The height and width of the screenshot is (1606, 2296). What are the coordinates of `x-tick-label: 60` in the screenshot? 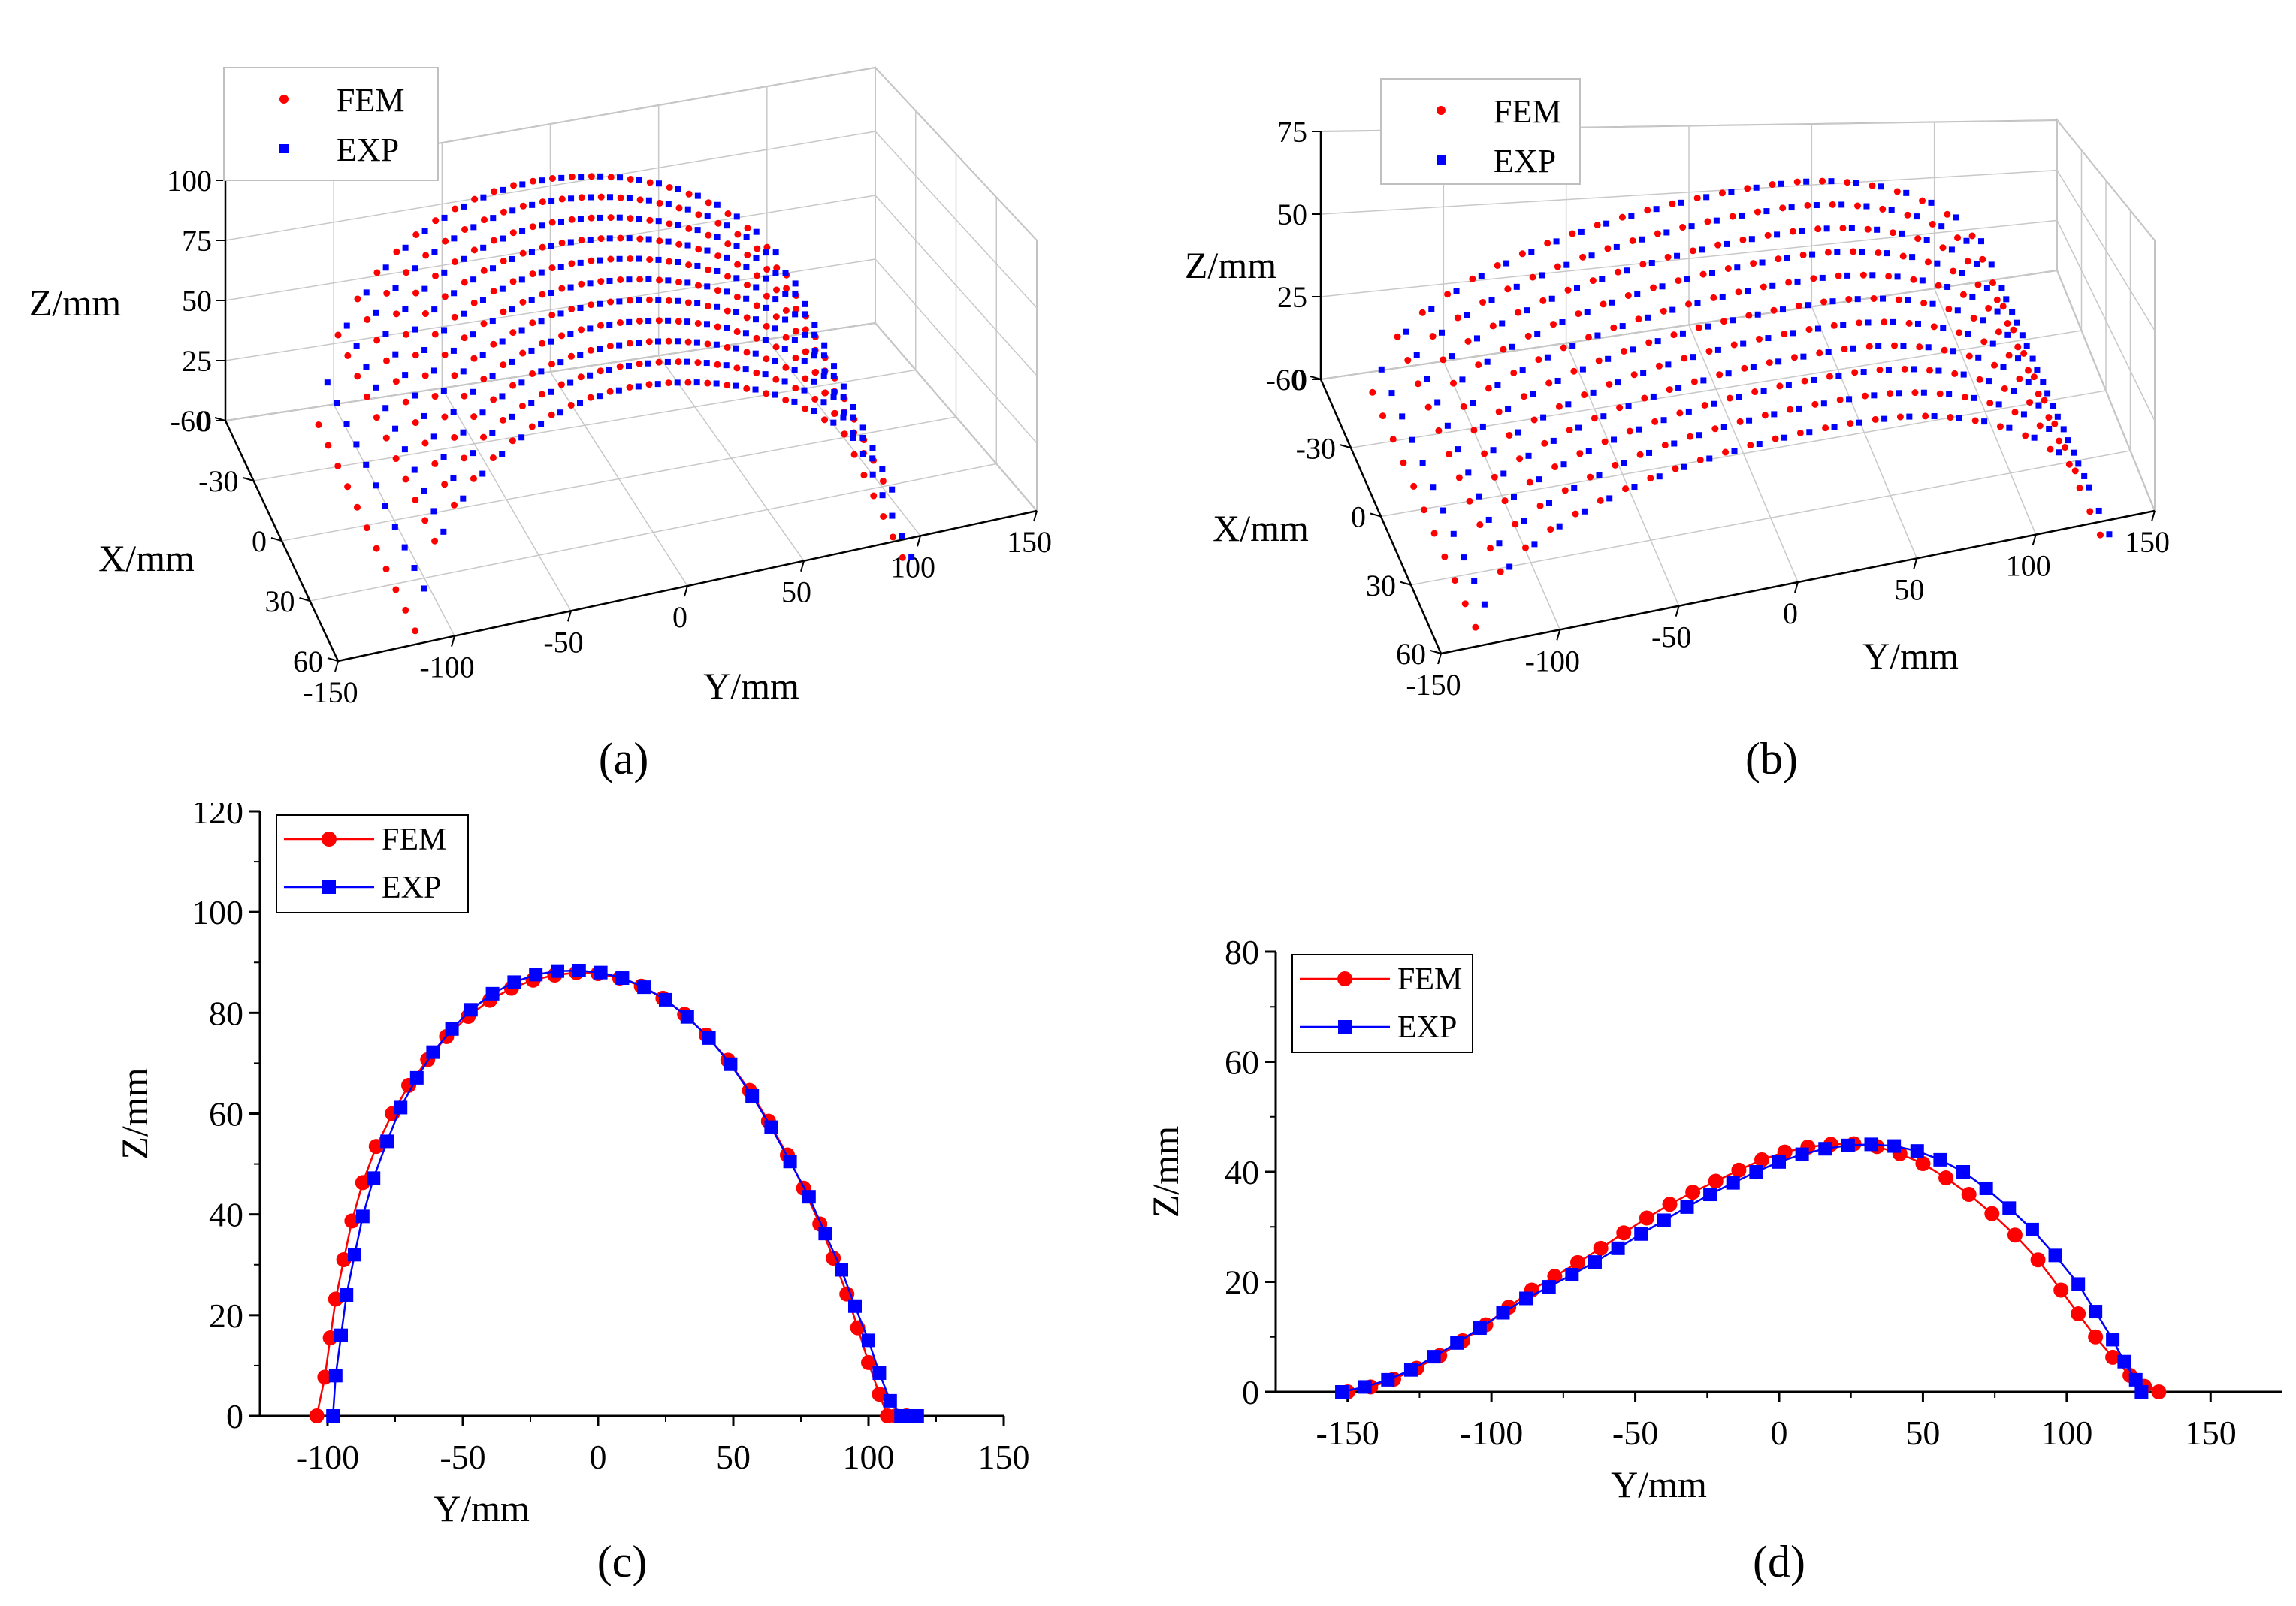 It's located at (308, 661).